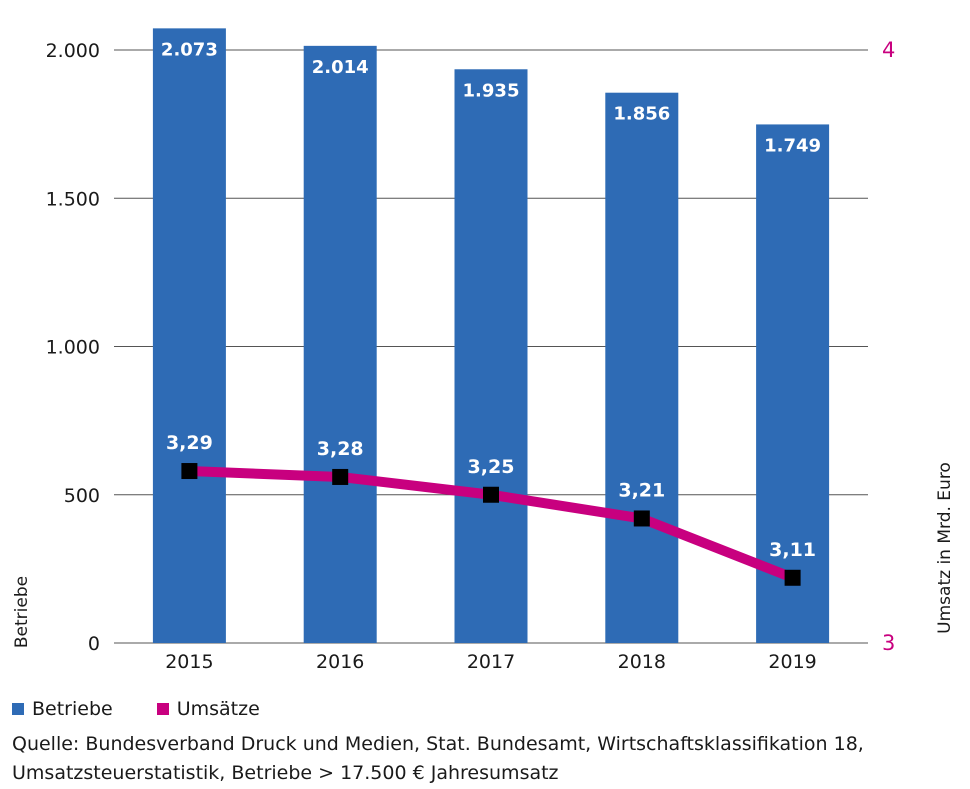  Describe the element at coordinates (73, 199) in the screenshot. I see `y-left-tick-label: 1.500` at that location.